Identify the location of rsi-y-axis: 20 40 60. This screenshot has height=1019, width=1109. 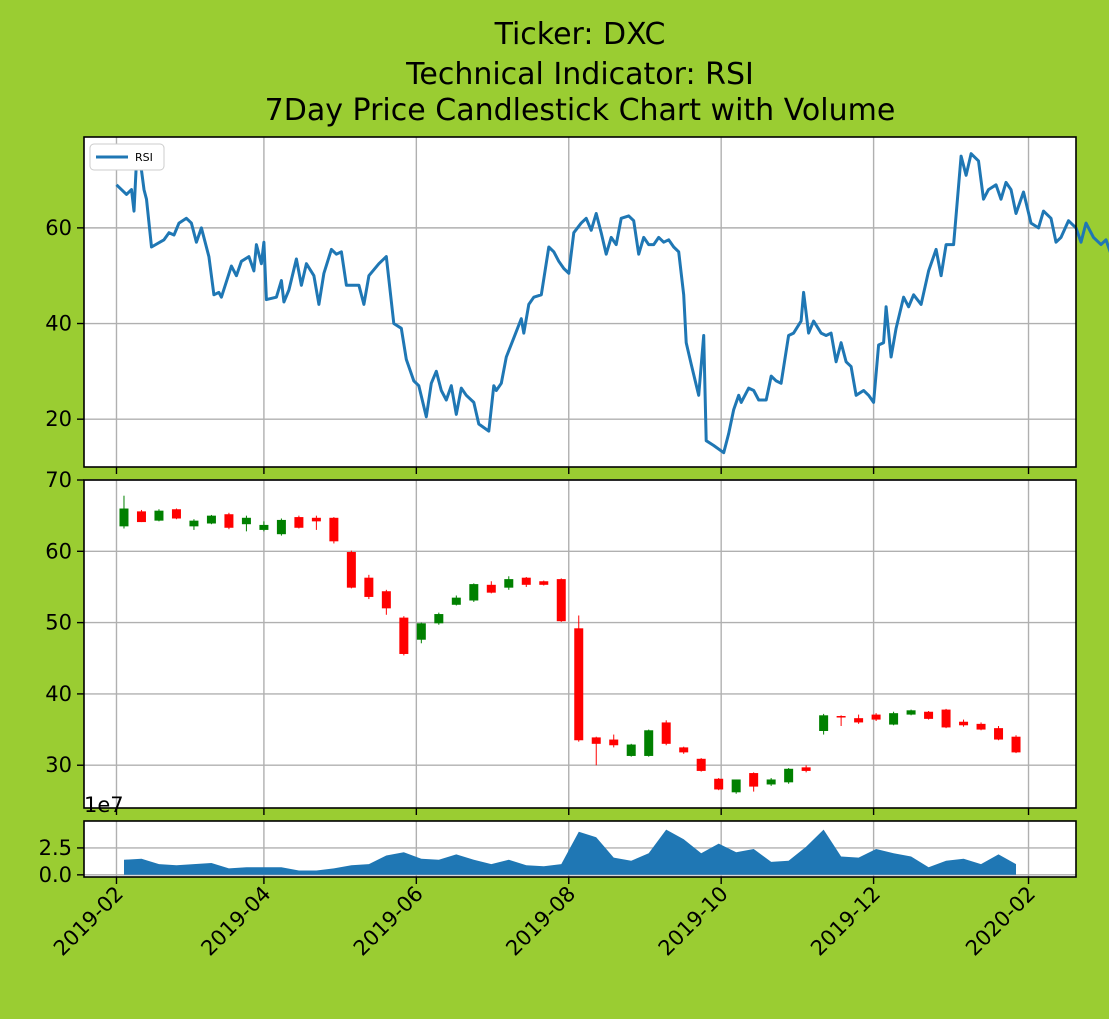
(64, 323).